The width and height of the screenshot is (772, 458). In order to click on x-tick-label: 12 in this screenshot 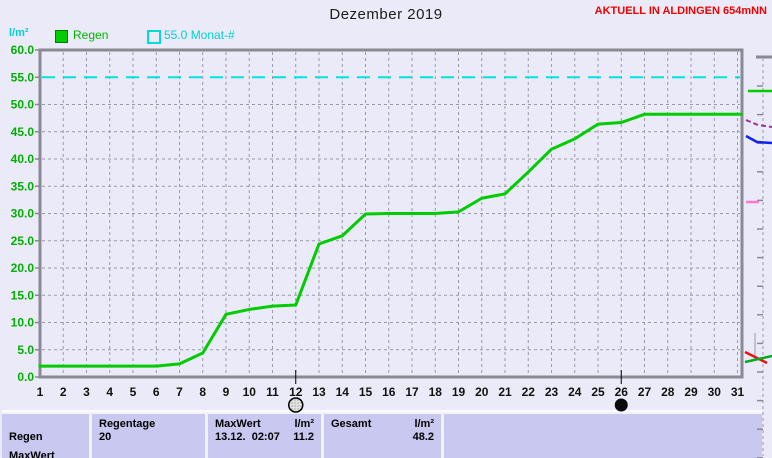, I will do `click(296, 392)`.